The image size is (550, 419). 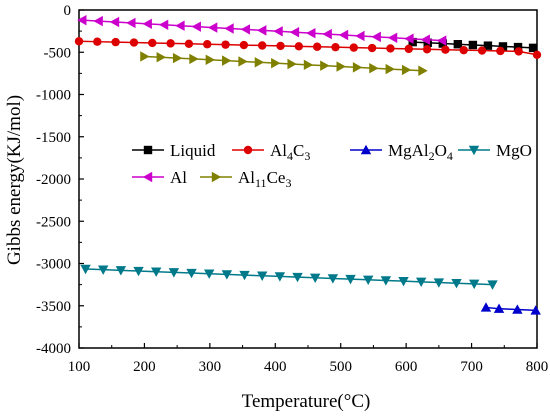 I want to click on y-axis-label: Gibbs energy(KJ/mol), so click(x=14, y=180).